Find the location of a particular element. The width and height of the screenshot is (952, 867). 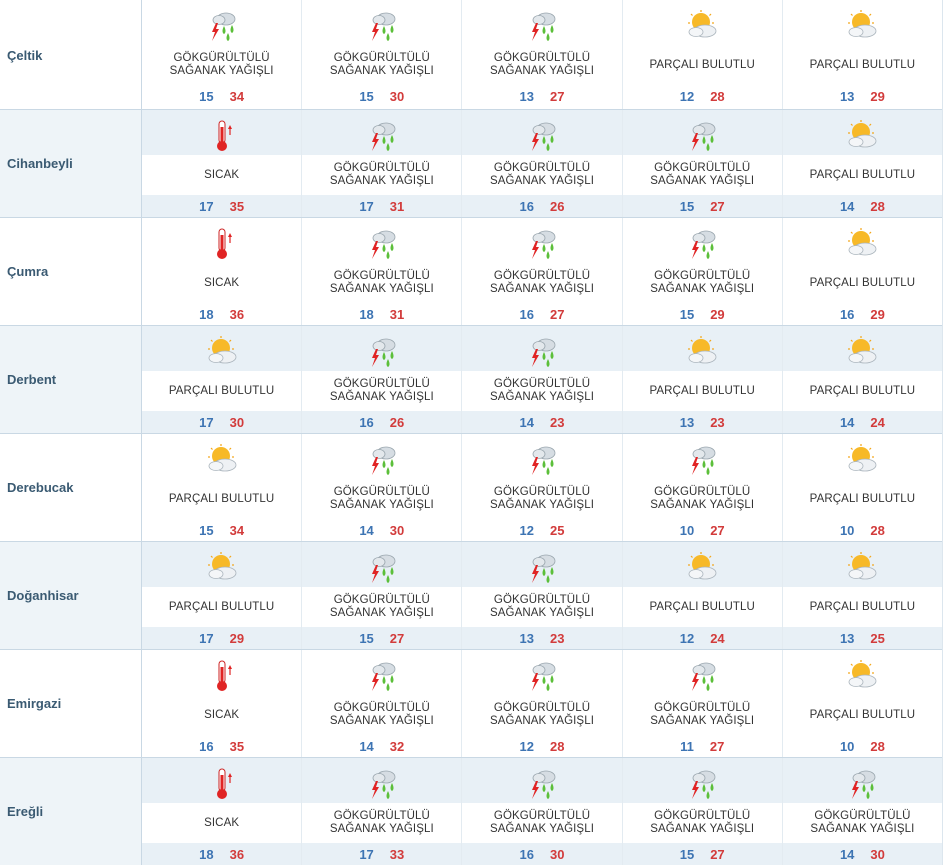

day-cell: GÖKGÜRÜLTÜLÜ SAĞANAK YAĞIŞLI 14 23 is located at coordinates (542, 379).